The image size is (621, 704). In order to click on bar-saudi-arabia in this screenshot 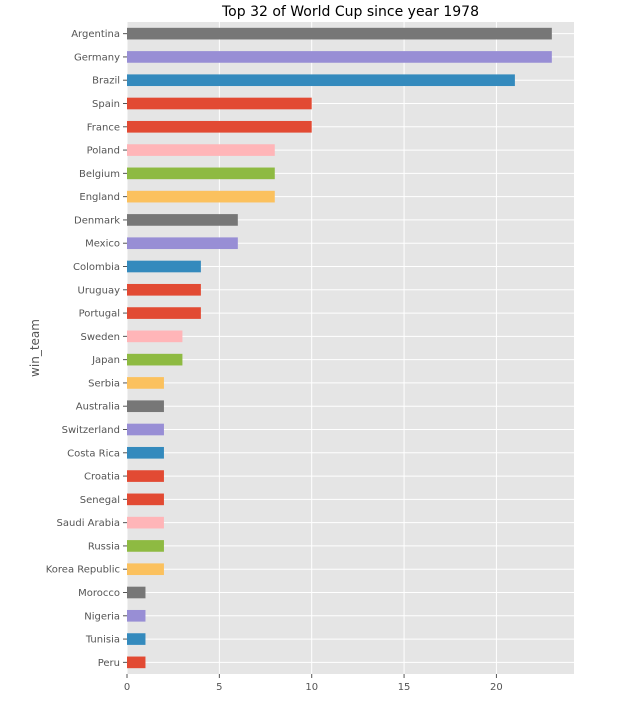, I will do `click(145, 522)`.